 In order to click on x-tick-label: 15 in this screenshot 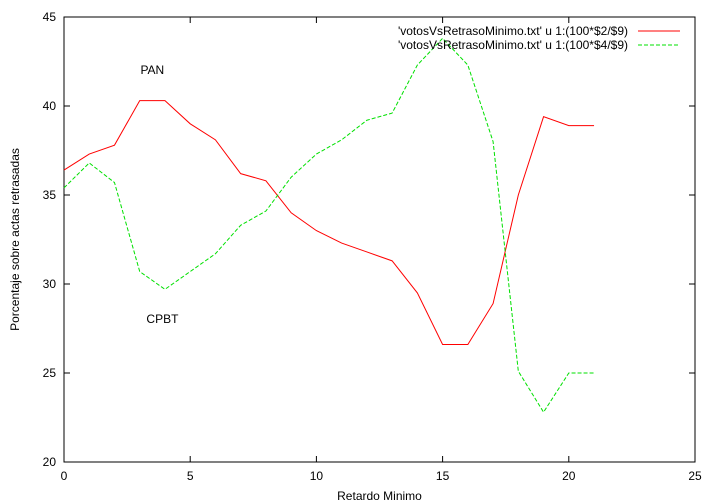, I will do `click(443, 476)`.